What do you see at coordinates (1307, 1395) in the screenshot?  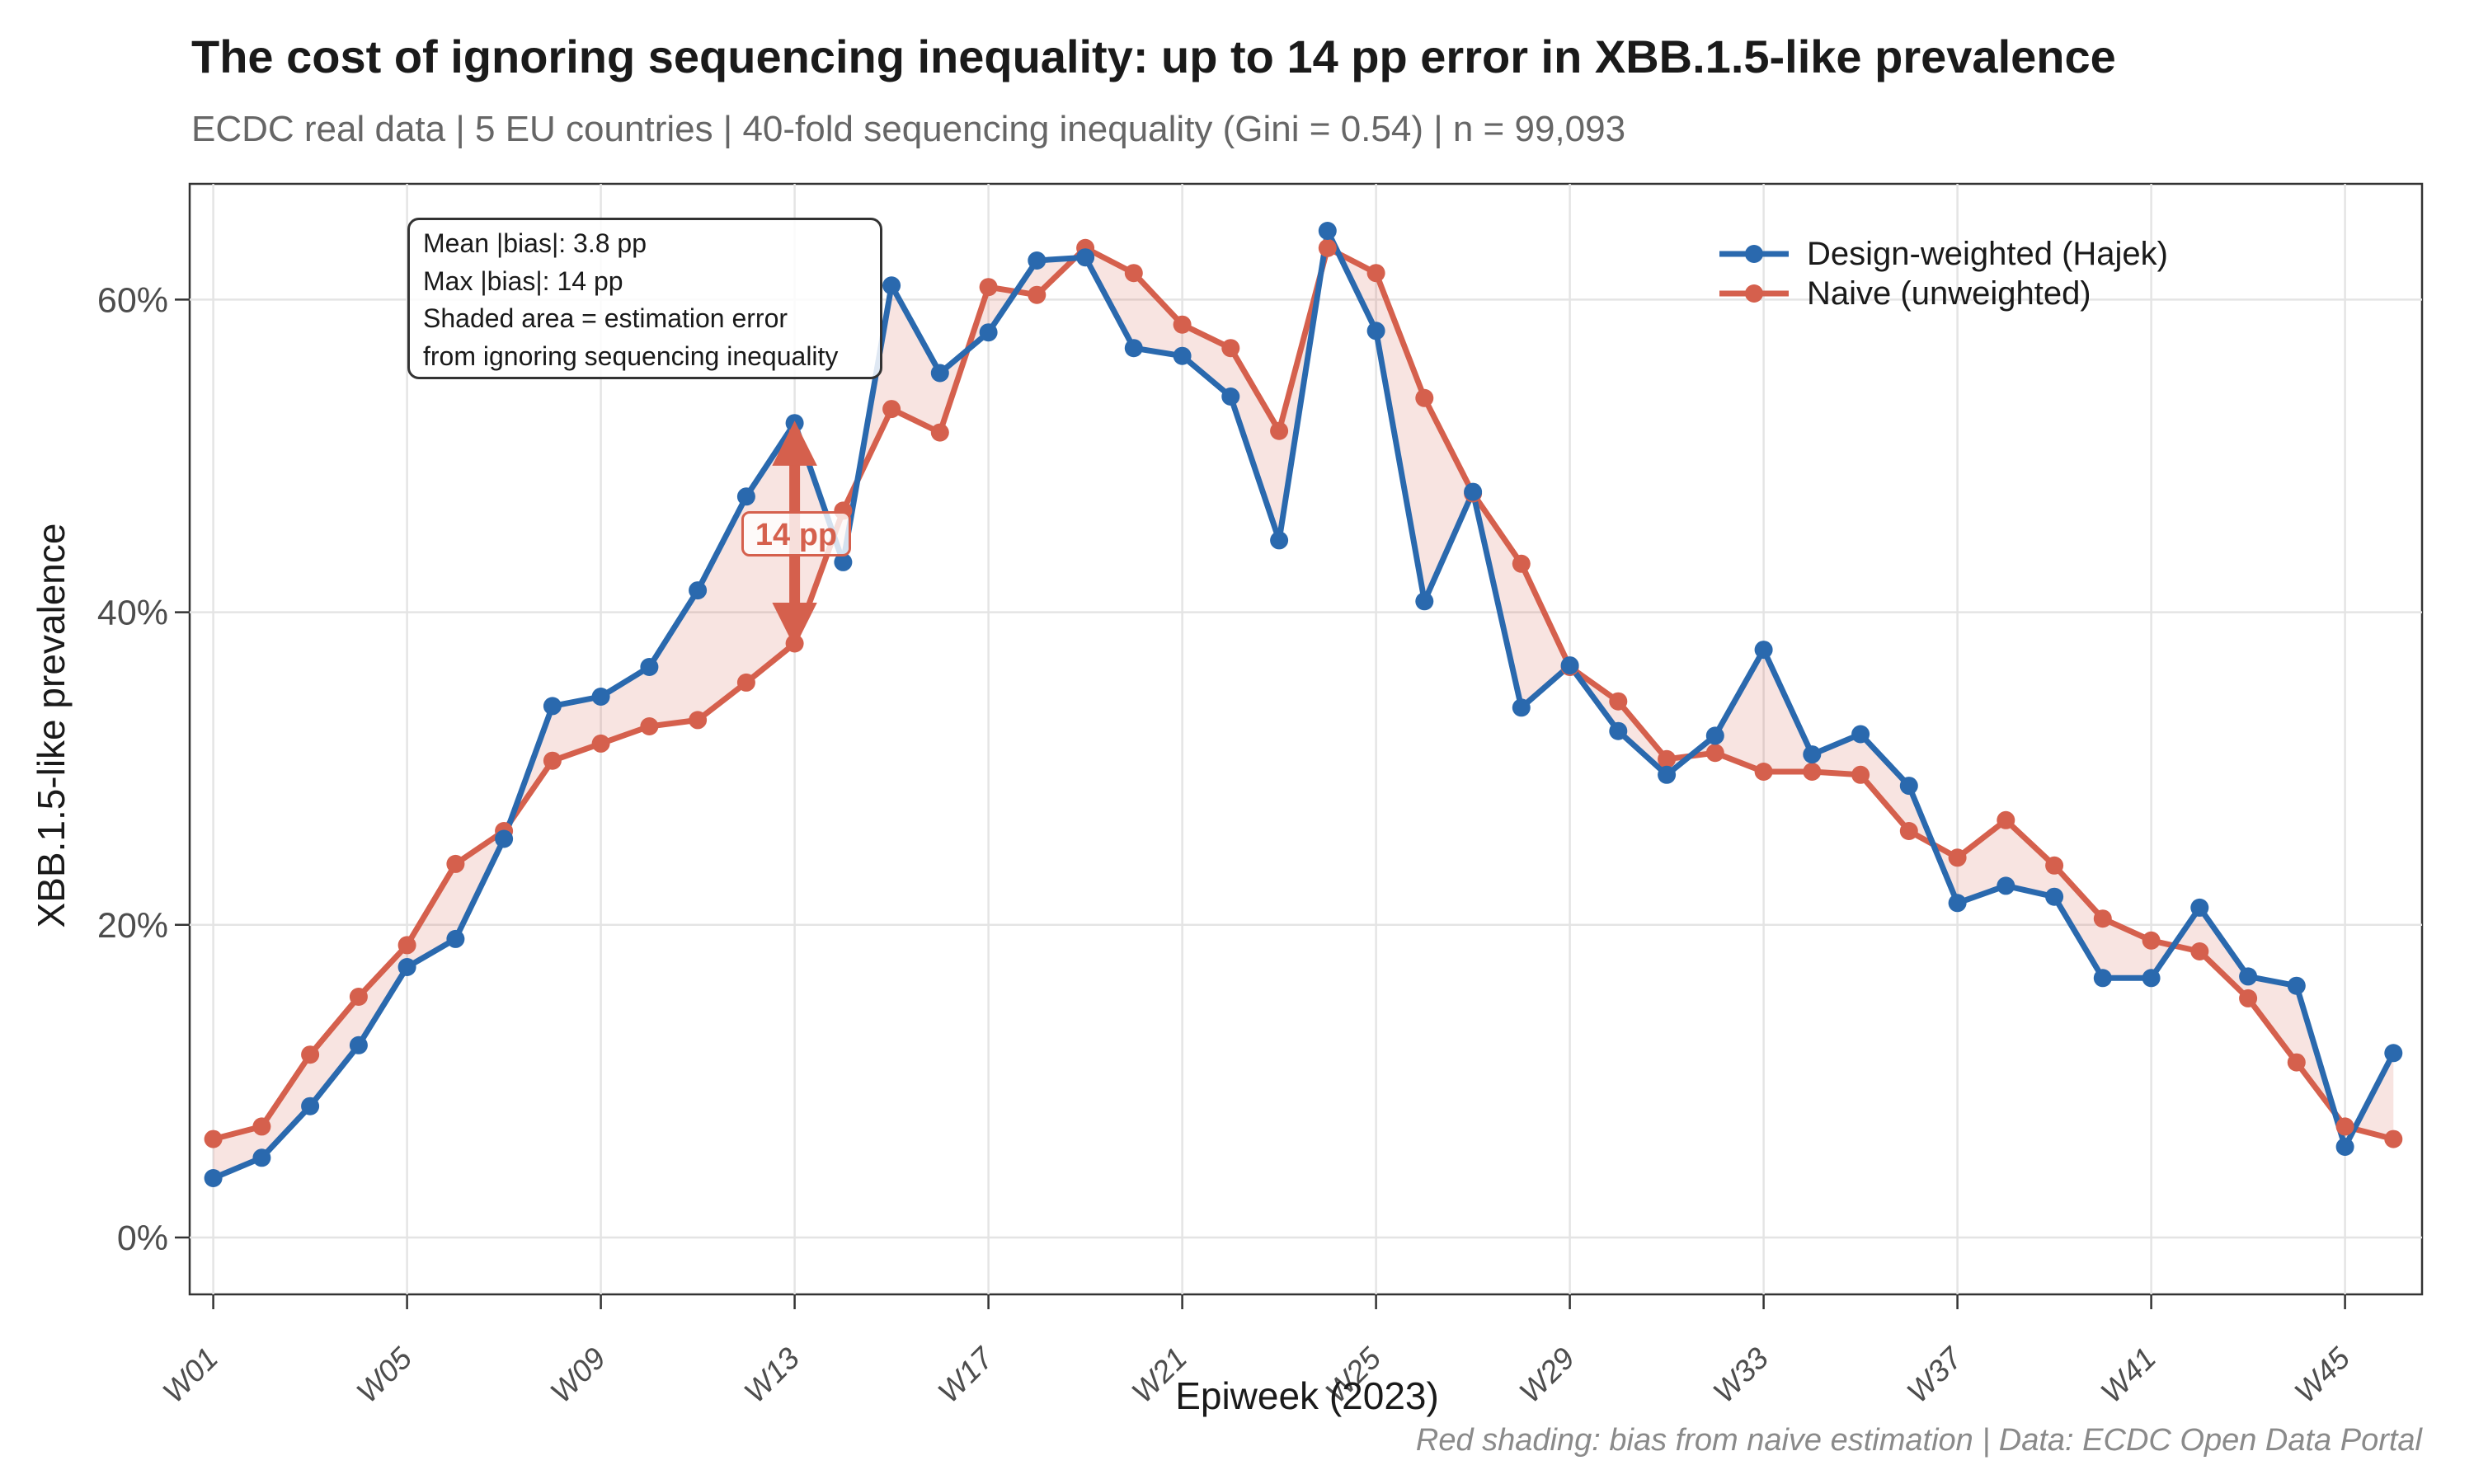 I see `x-axis-title: Epiweek (2023)` at bounding box center [1307, 1395].